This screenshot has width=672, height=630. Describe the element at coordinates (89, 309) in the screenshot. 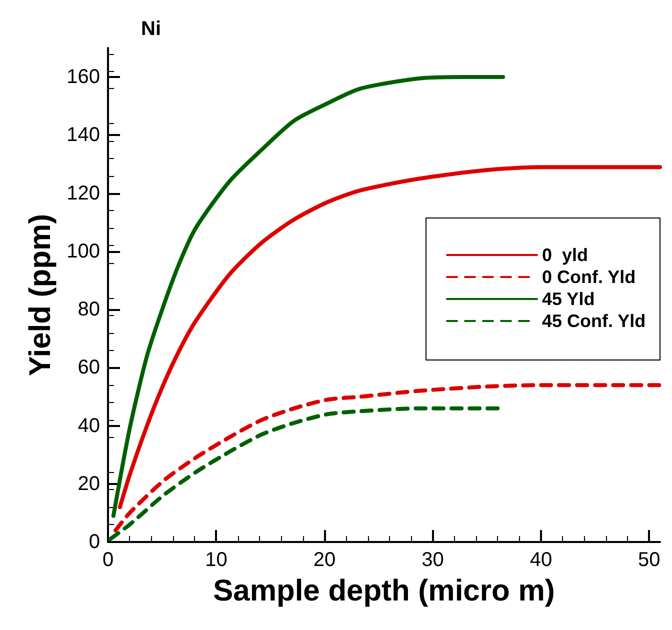

I see `y-tick-label: 80` at that location.